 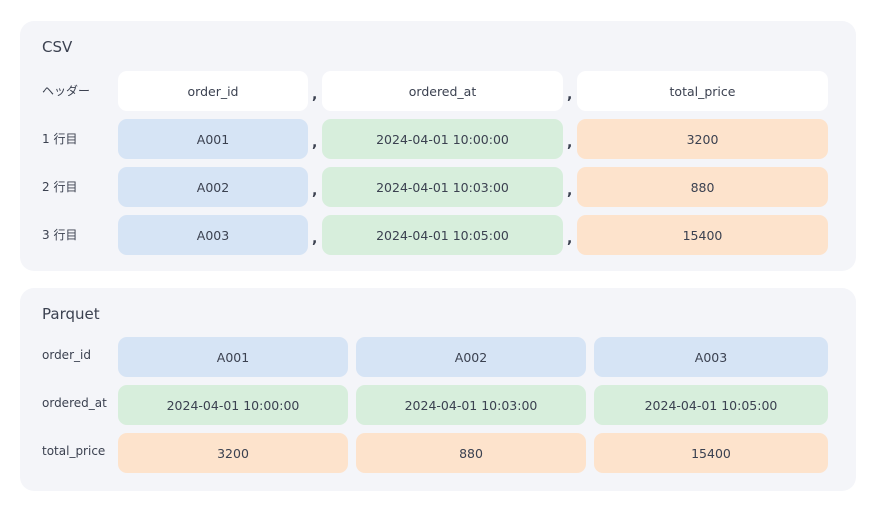 What do you see at coordinates (442, 235) in the screenshot?
I see `csv-cell-ordered-at: 2024-04-01 10:05:00` at bounding box center [442, 235].